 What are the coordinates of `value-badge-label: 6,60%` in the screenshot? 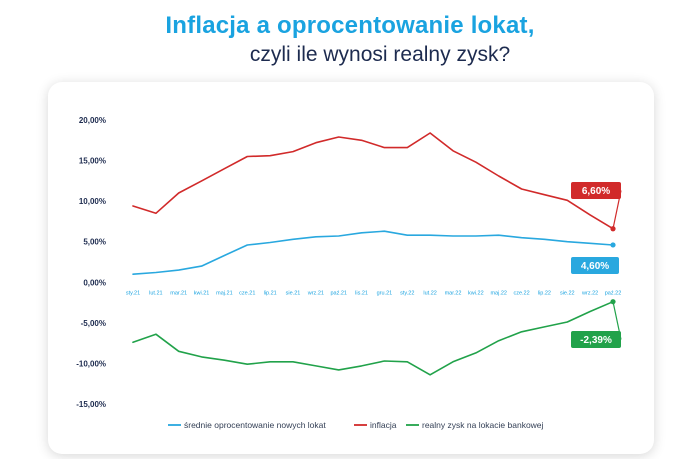 It's located at (596, 191).